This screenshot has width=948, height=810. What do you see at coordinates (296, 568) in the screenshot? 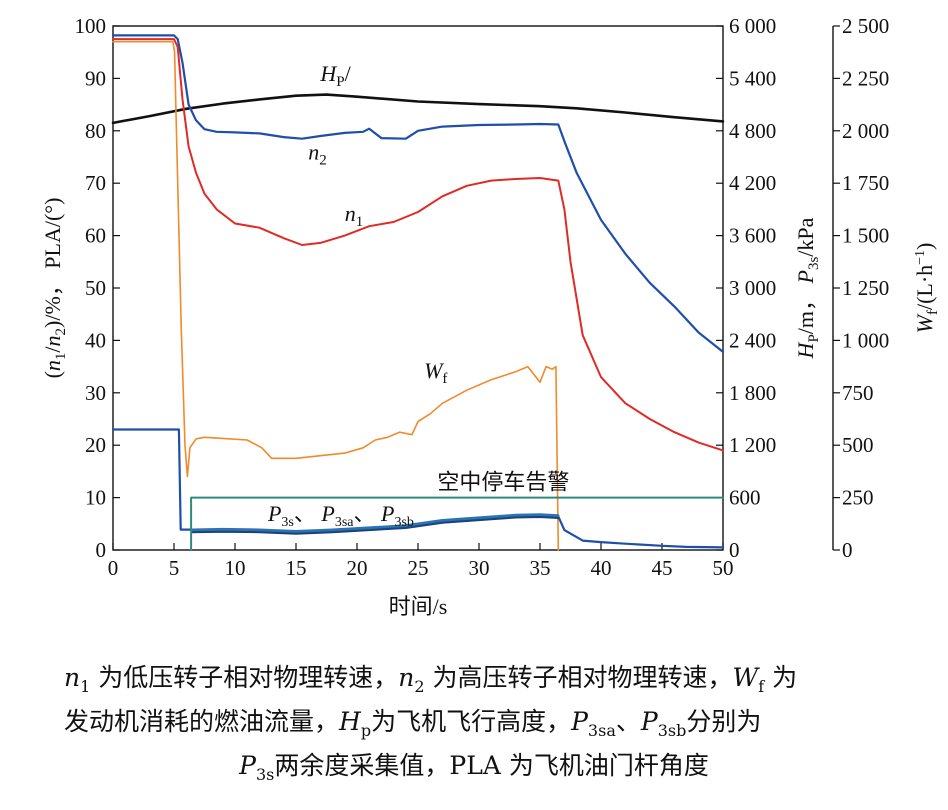
I see `x-tick-label: 15` at bounding box center [296, 568].